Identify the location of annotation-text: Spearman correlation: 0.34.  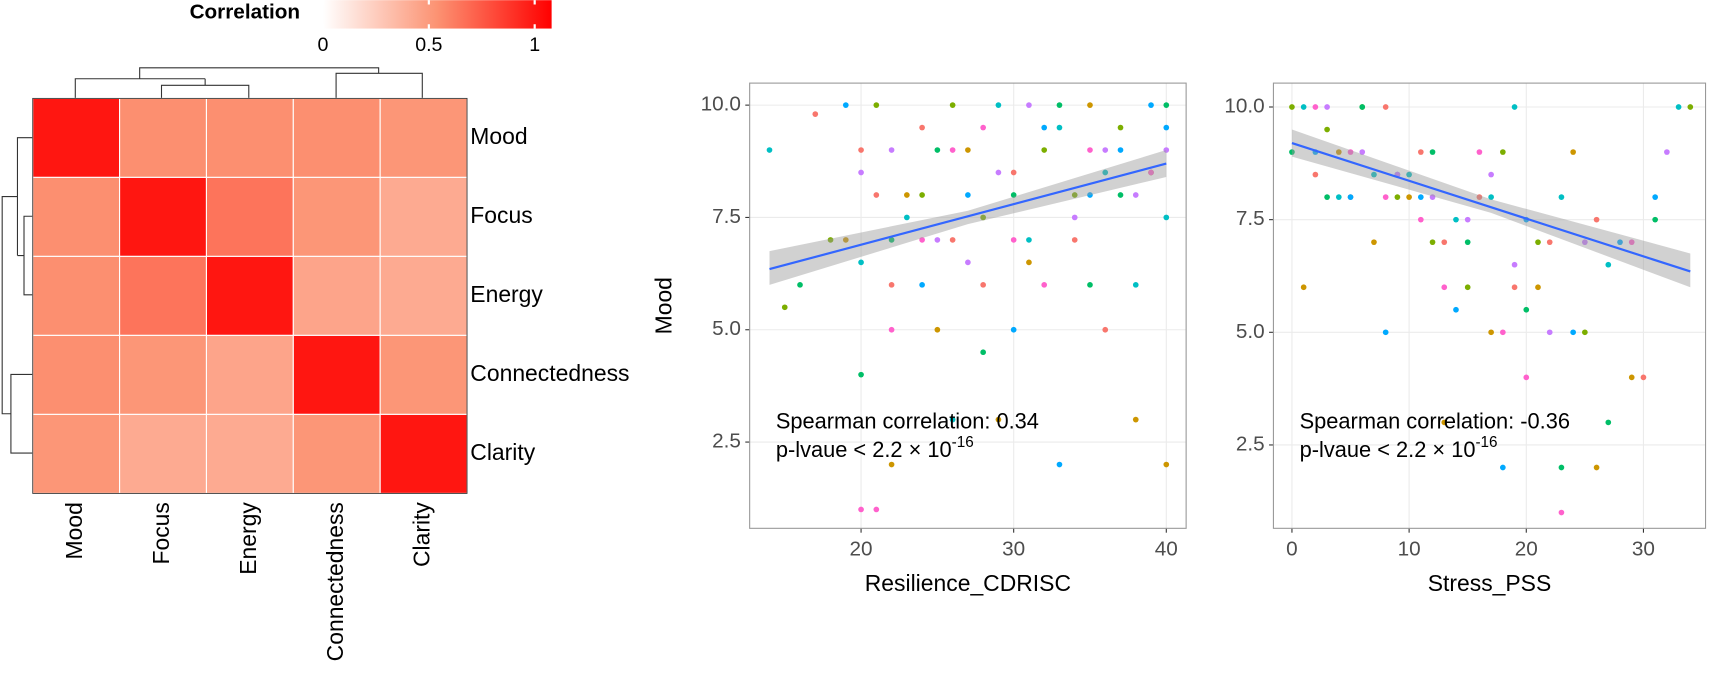
(907, 420).